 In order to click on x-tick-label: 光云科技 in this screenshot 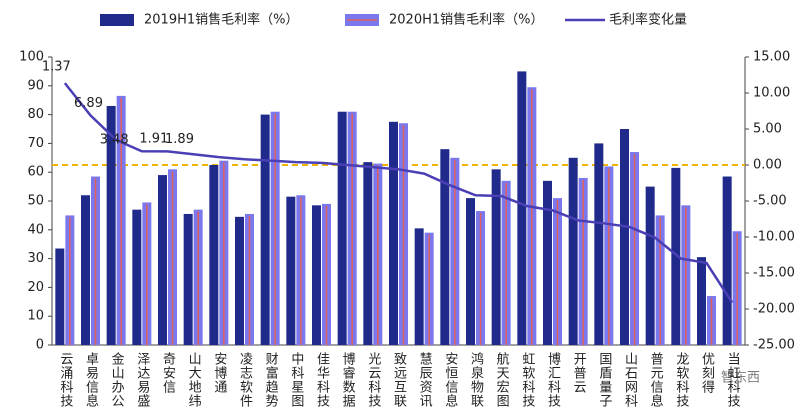, I will do `click(373, 380)`.